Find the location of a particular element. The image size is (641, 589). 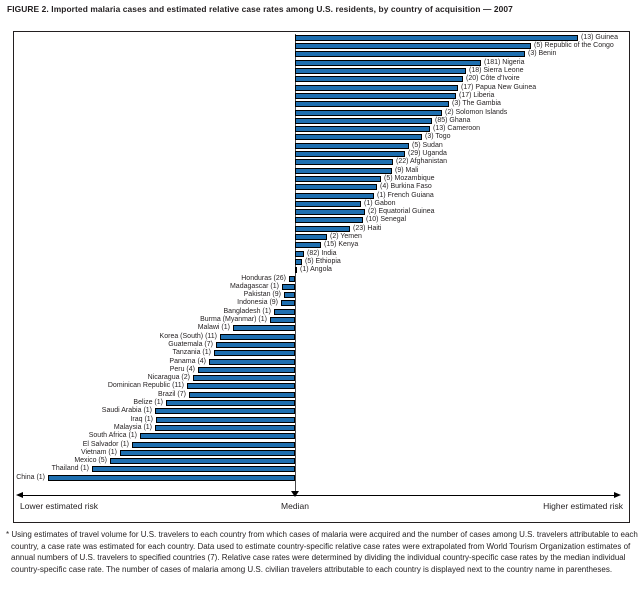

median-arrow-down-icon is located at coordinates (295, 494).